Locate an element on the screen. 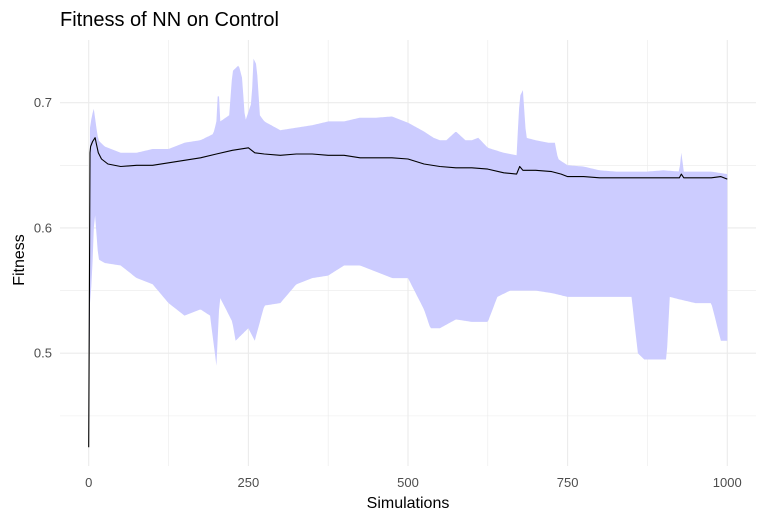 The height and width of the screenshot is (521, 766). x-tick-label: 500 is located at coordinates (408, 482).